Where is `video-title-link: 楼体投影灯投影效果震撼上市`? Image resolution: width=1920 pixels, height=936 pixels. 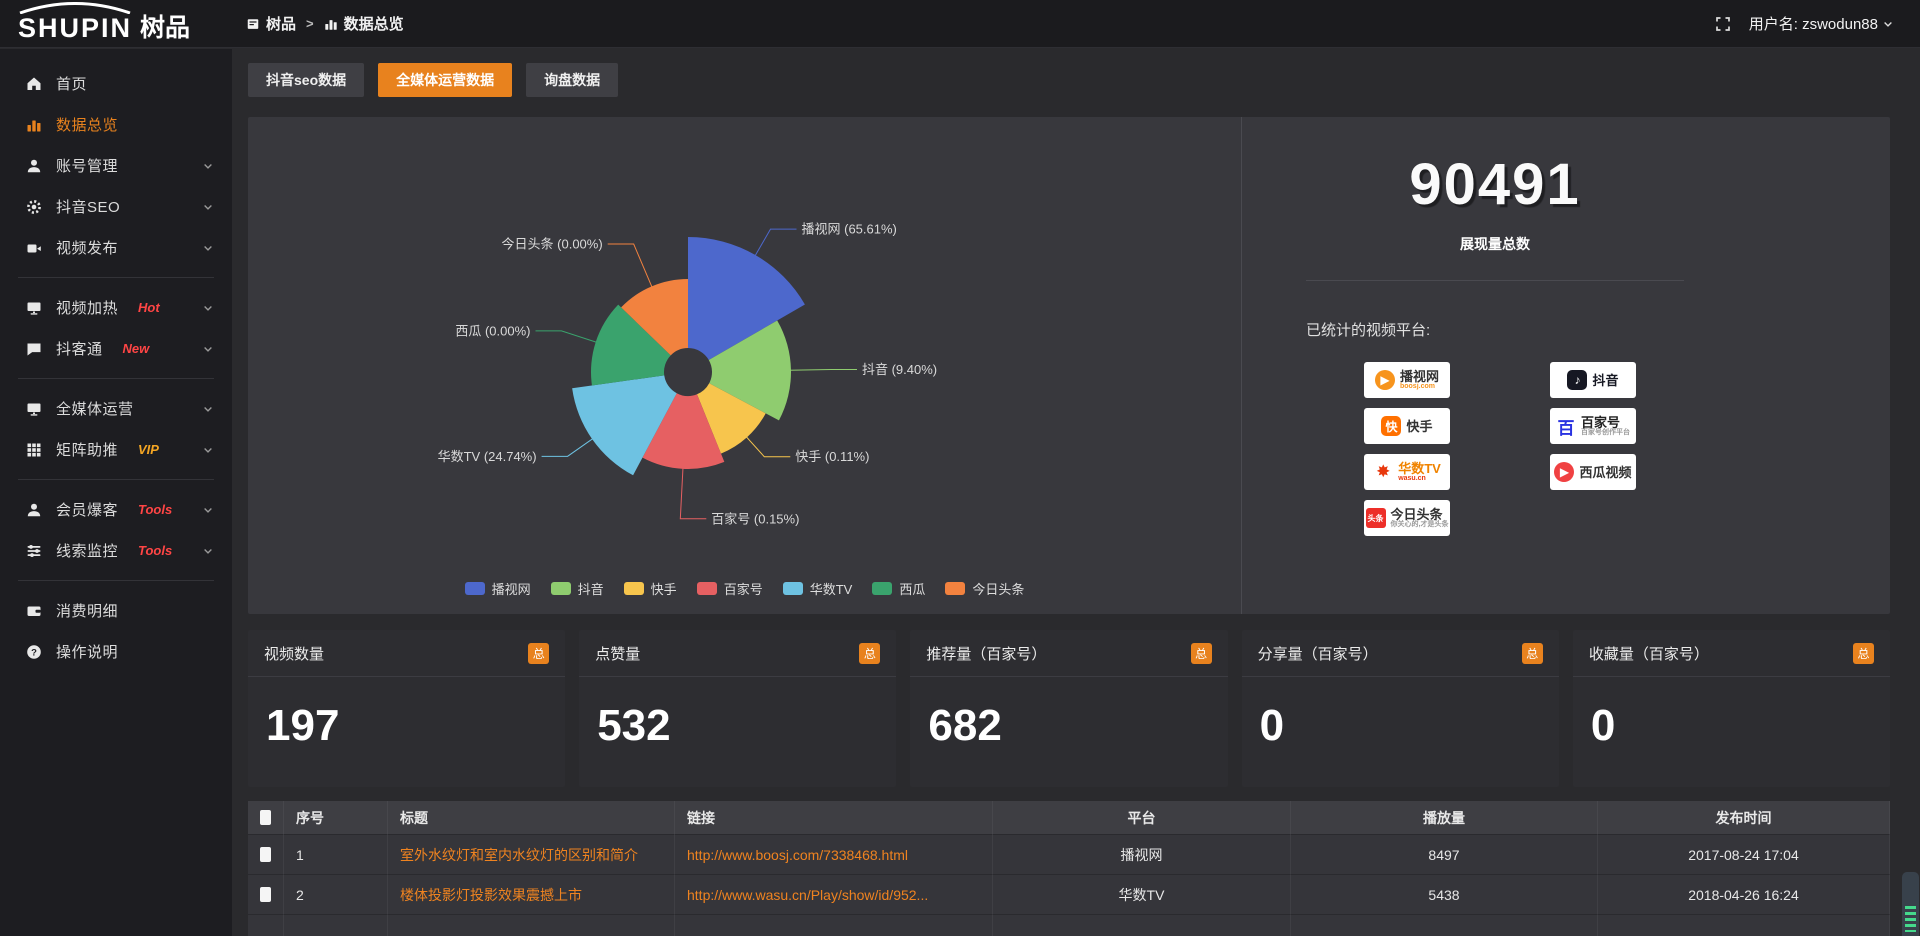 video-title-link: 楼体投影灯投影效果震撼上市 is located at coordinates (491, 894).